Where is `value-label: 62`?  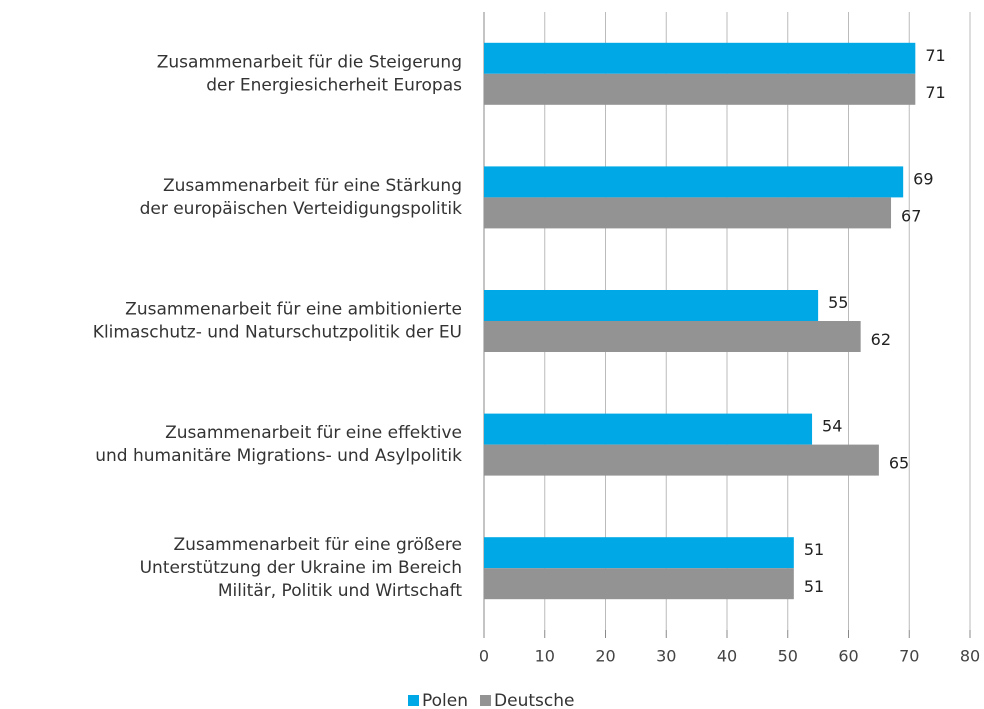
value-label: 62 is located at coordinates (881, 339).